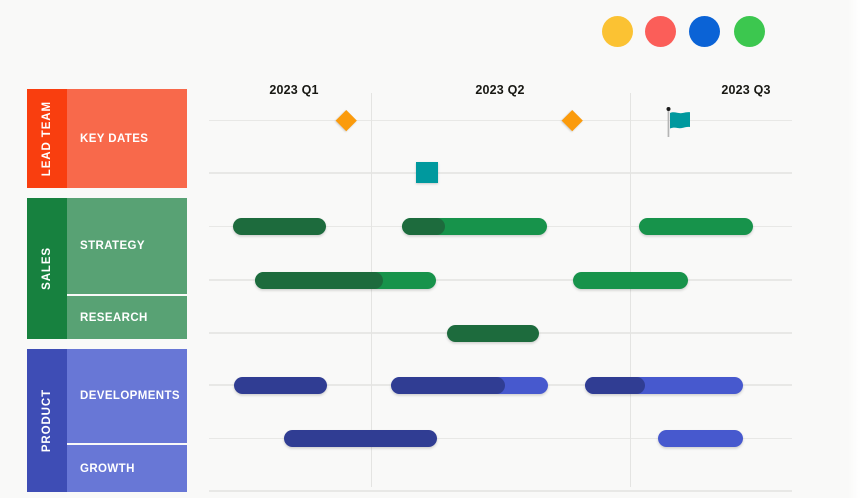 The height and width of the screenshot is (498, 866). Describe the element at coordinates (130, 396) in the screenshot. I see `sidebar-row-label: DEVELOPMENTS` at that location.